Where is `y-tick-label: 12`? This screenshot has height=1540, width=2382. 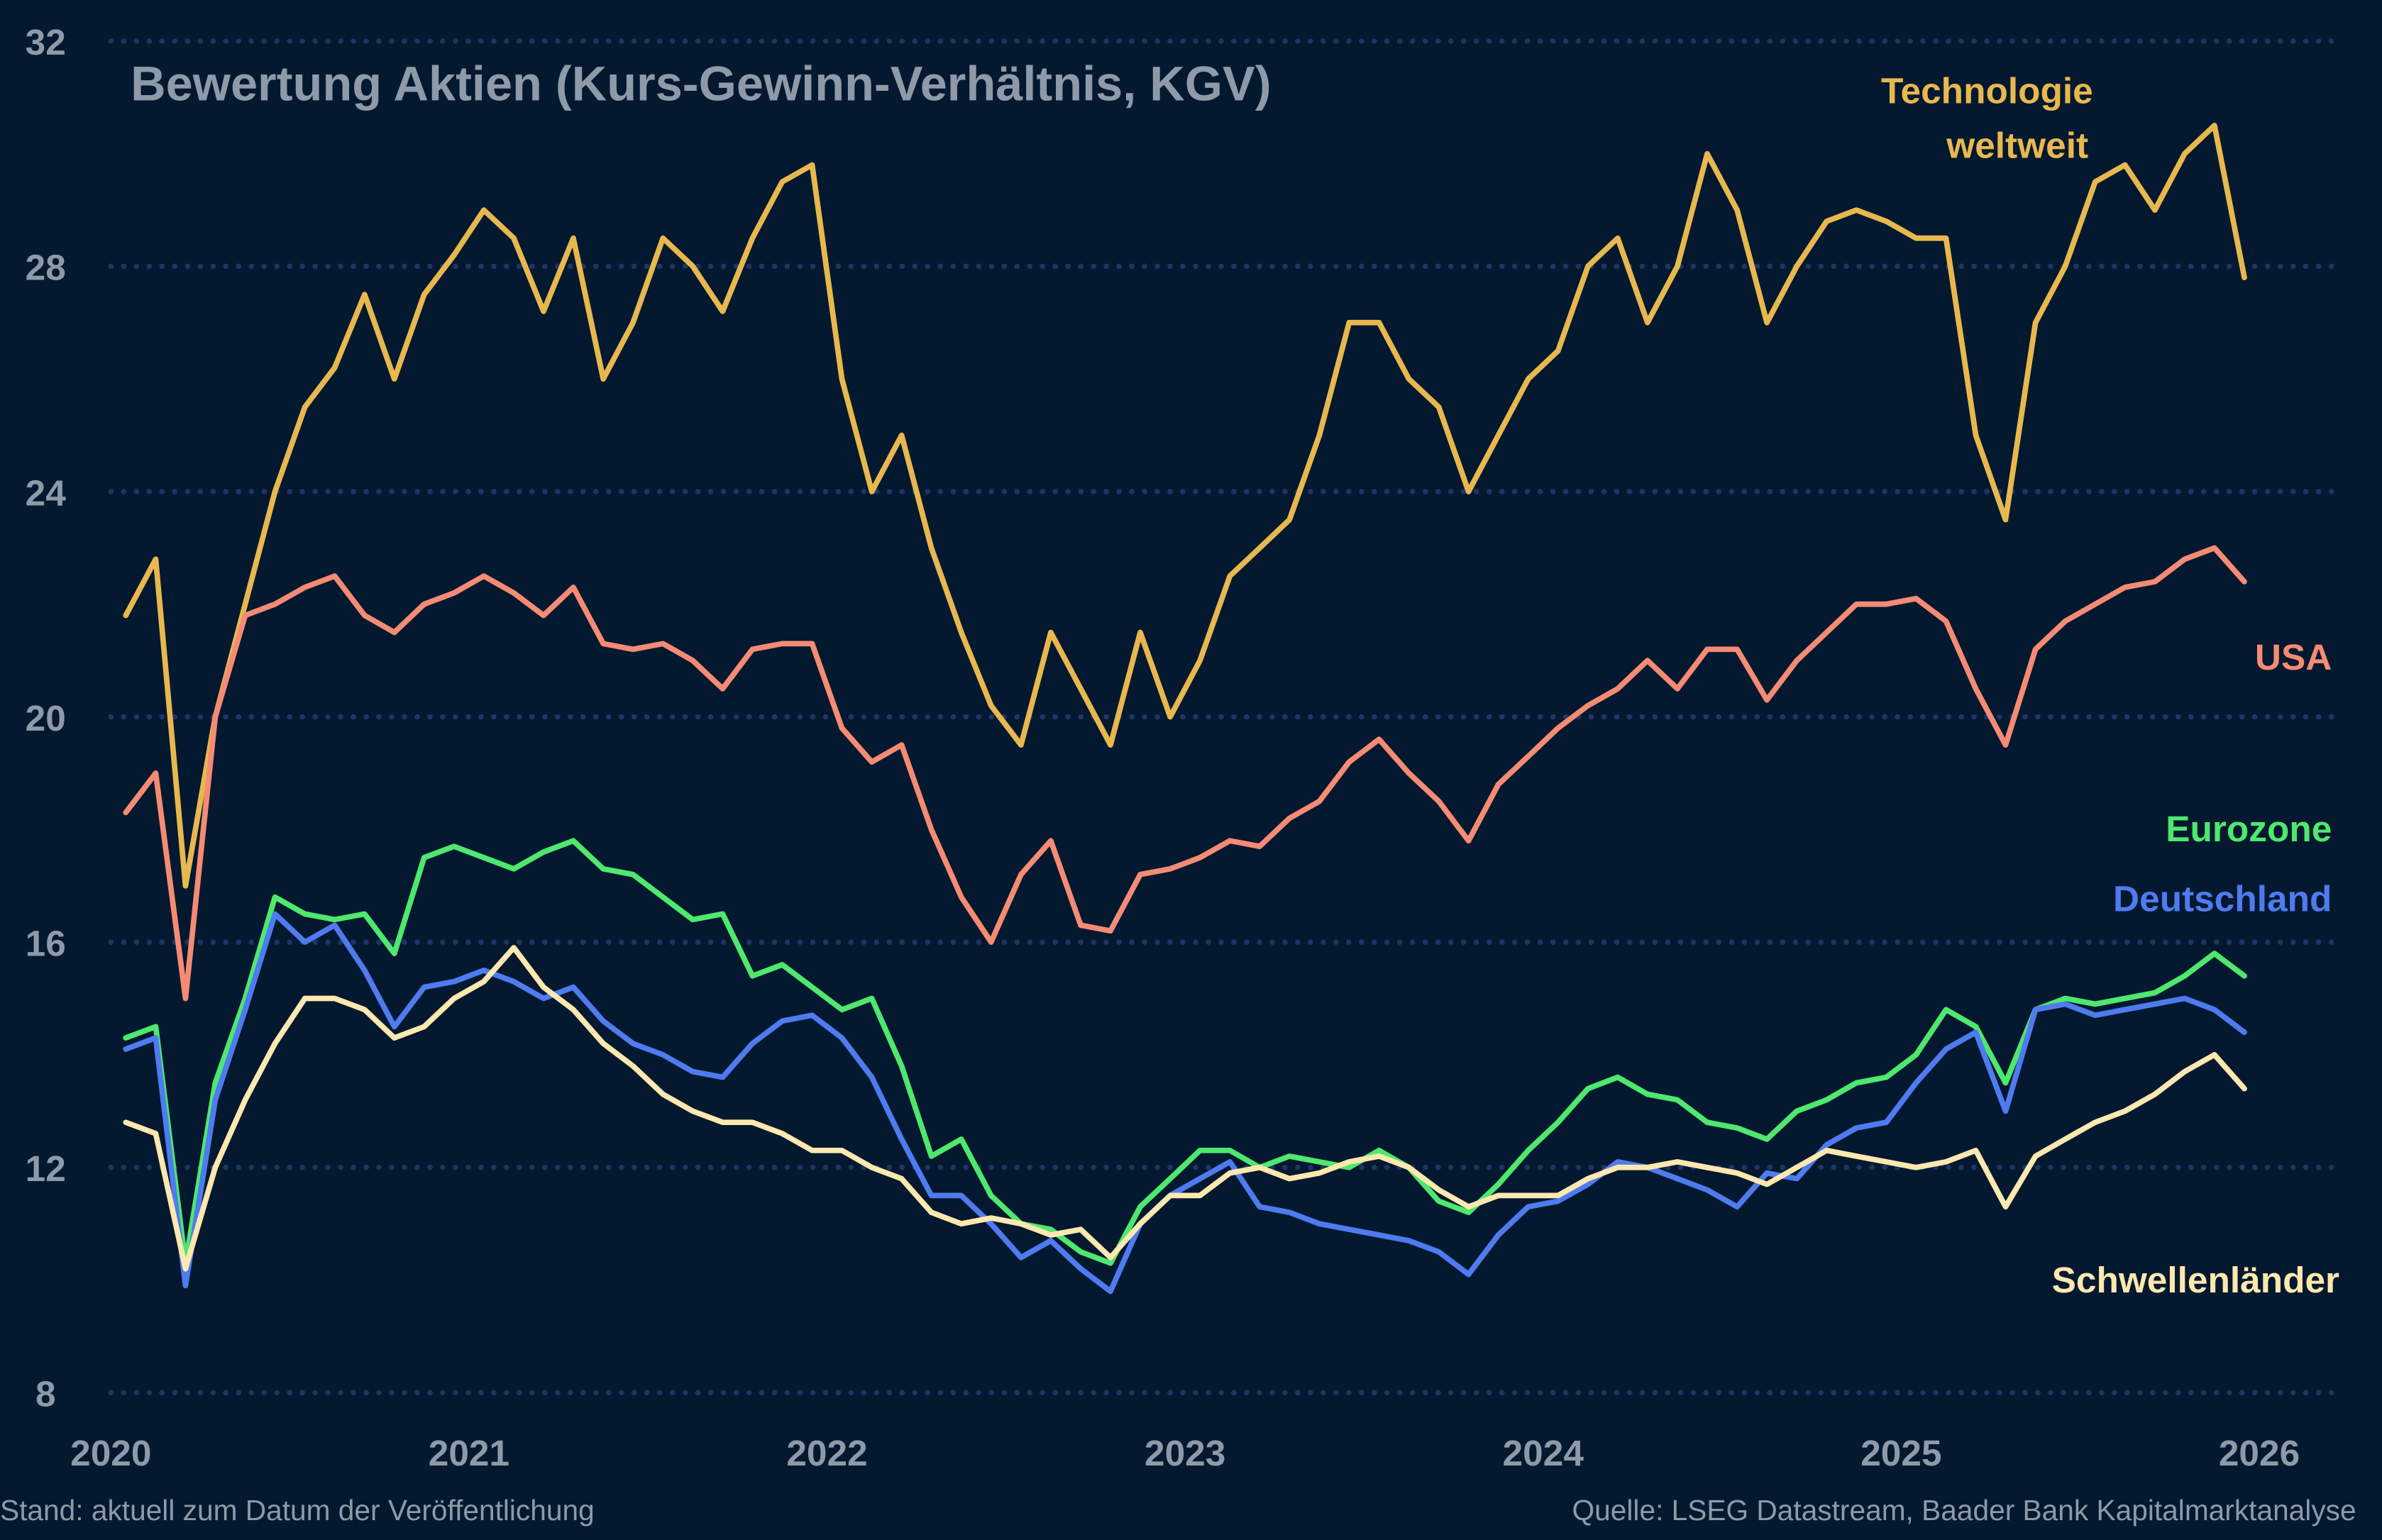
y-tick-label: 12 is located at coordinates (46, 1168).